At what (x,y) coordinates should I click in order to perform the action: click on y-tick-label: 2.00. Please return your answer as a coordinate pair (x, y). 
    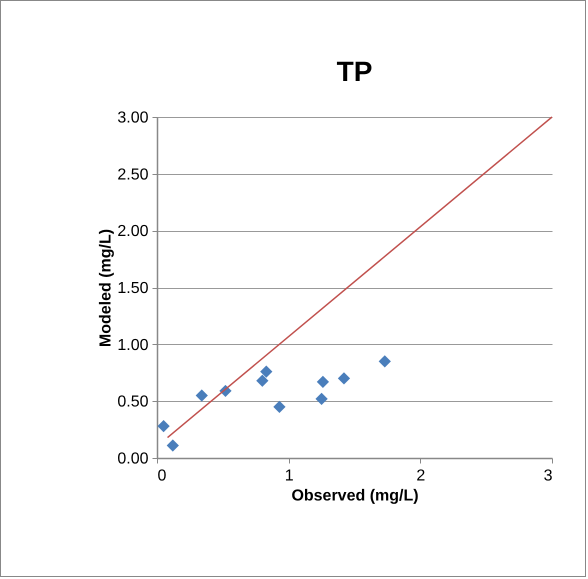
    Looking at the image, I should click on (133, 231).